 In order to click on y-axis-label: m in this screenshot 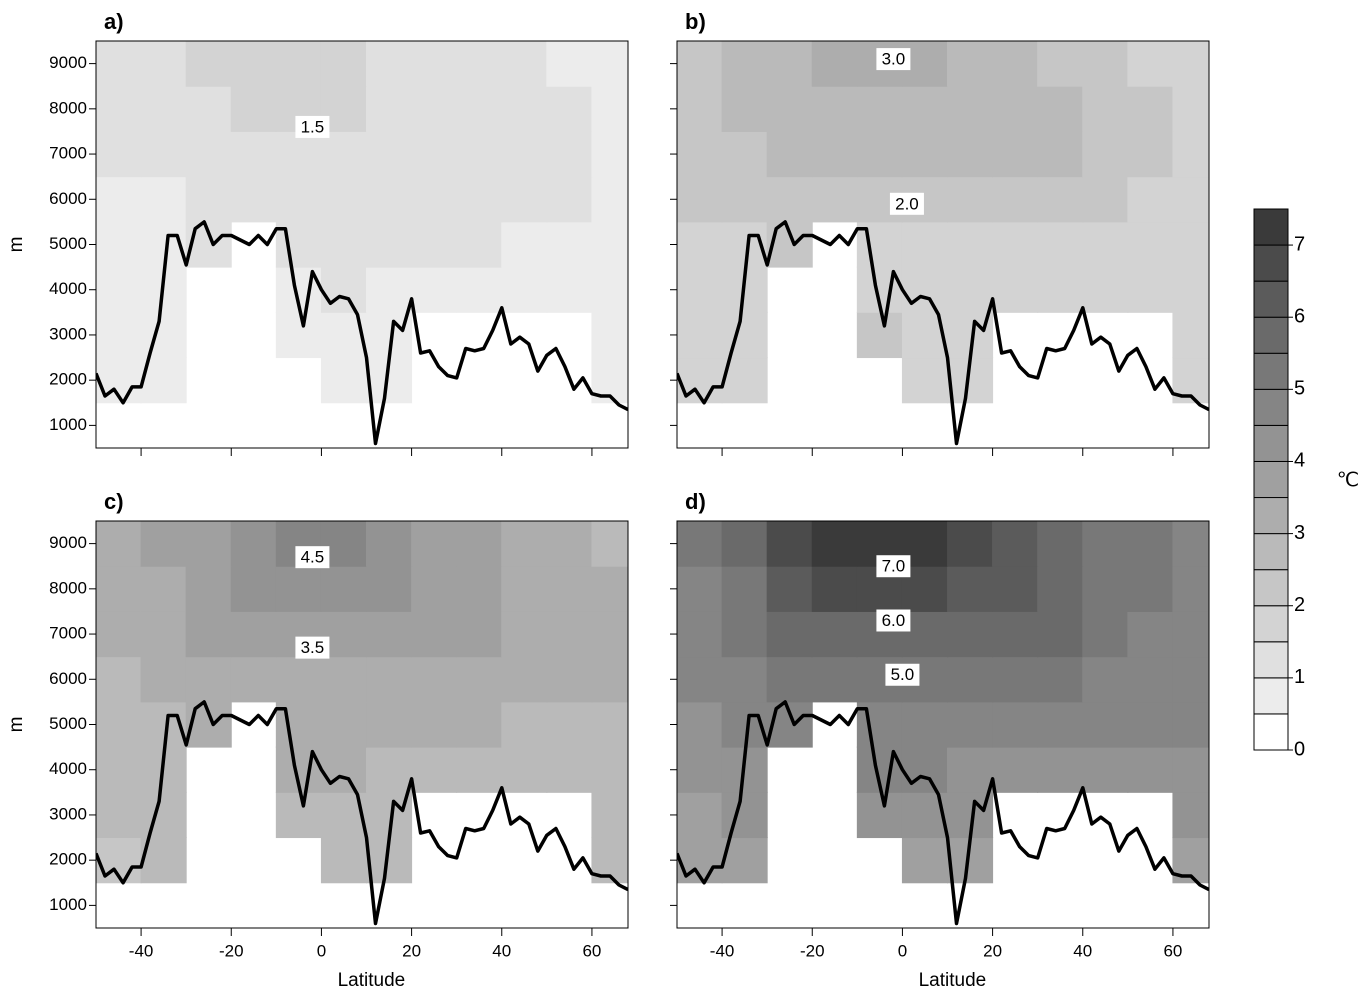, I will do `click(16, 245)`.